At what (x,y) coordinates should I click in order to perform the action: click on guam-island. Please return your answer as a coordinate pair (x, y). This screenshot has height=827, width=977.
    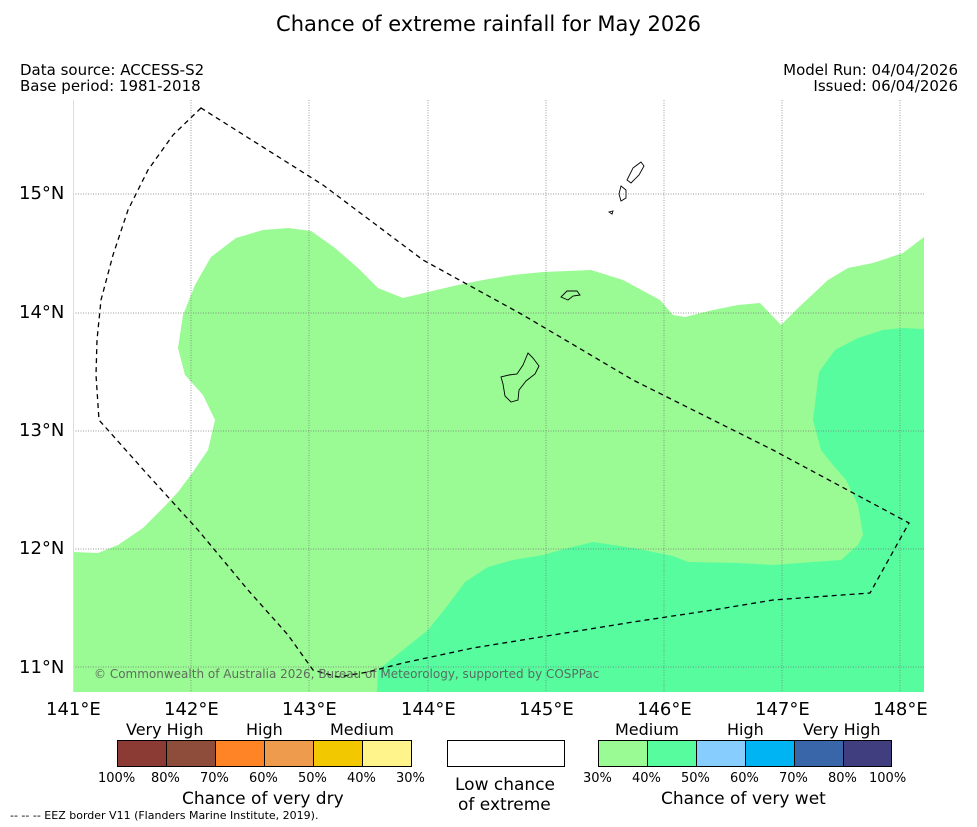
    Looking at the image, I should click on (520, 377).